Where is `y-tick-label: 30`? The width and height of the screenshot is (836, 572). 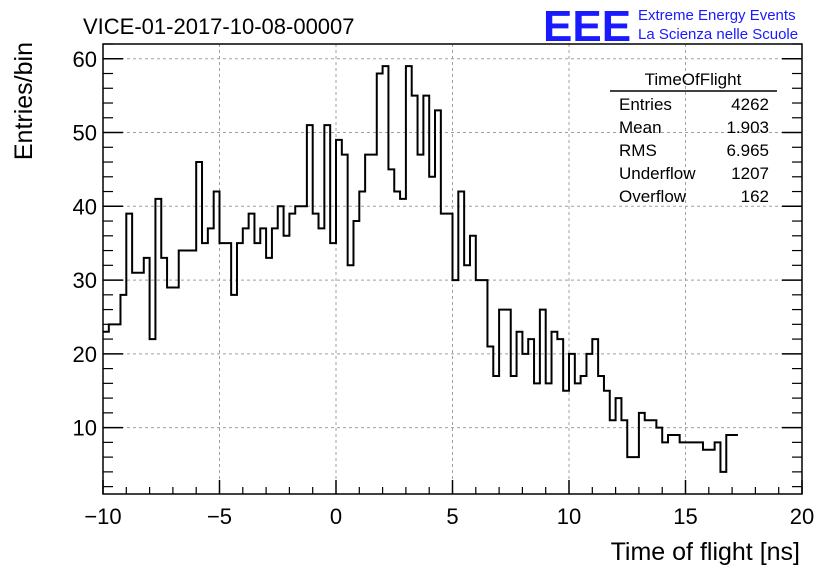 y-tick-label: 30 is located at coordinates (85, 280).